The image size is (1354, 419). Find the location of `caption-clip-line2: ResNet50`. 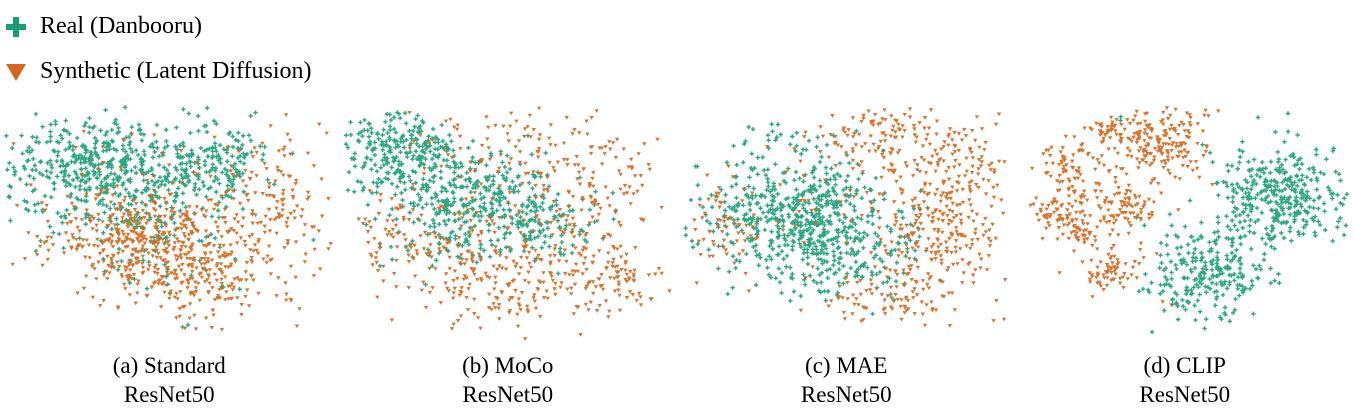

caption-clip-line2: ResNet50 is located at coordinates (1185, 395).